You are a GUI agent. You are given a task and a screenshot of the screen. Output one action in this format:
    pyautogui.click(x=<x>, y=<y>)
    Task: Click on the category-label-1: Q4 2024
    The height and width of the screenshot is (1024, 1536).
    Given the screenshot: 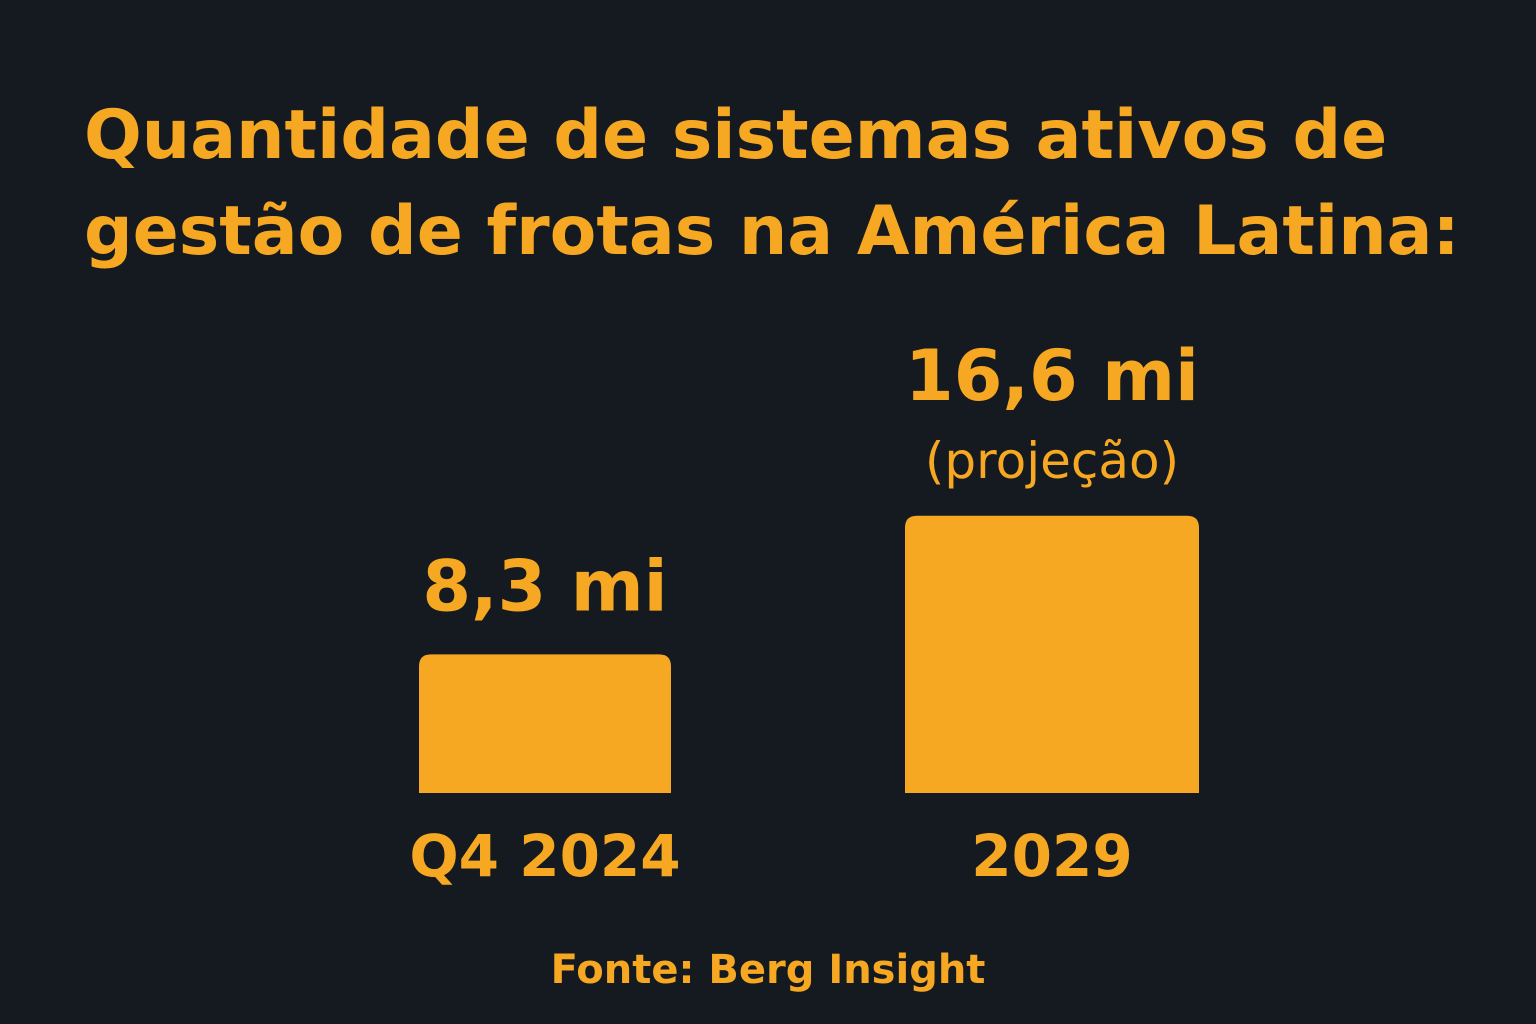 What is the action you would take?
    pyautogui.click(x=544, y=856)
    